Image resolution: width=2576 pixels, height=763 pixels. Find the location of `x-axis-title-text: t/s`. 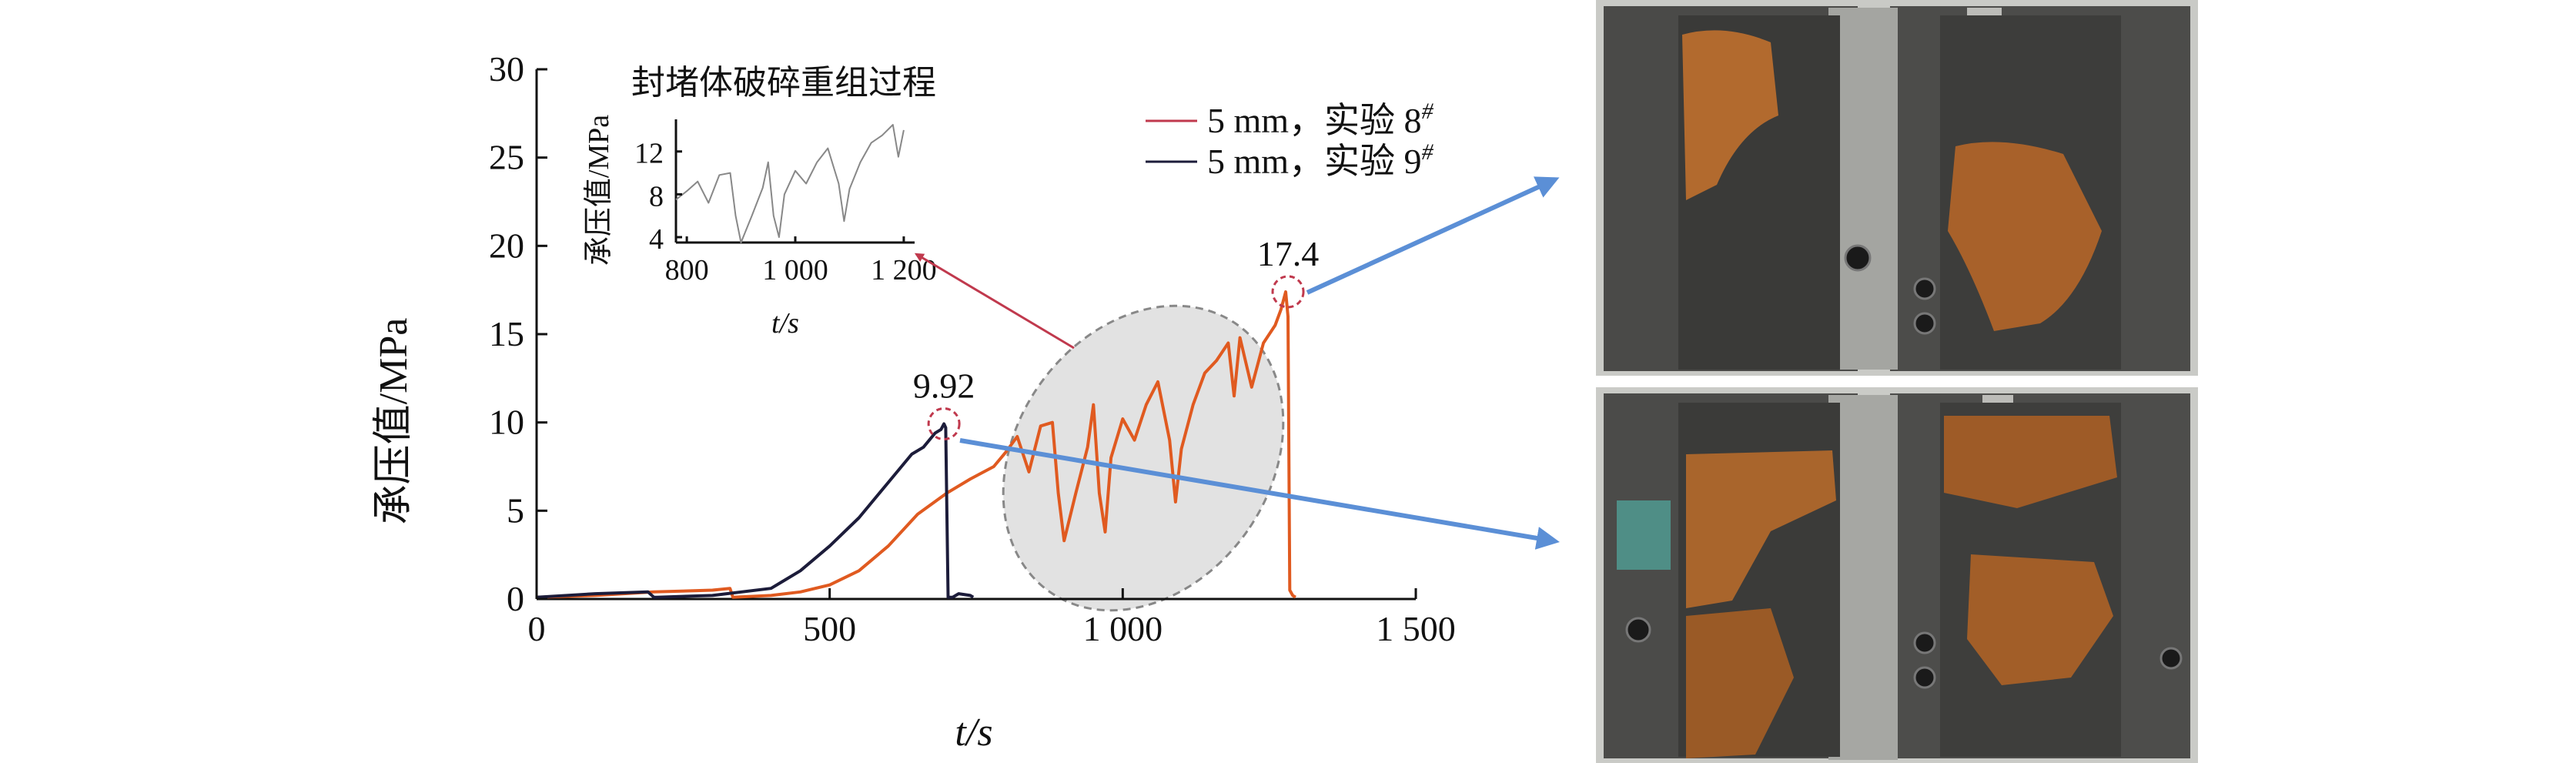

x-axis-title-text: t/s is located at coordinates (973, 733).